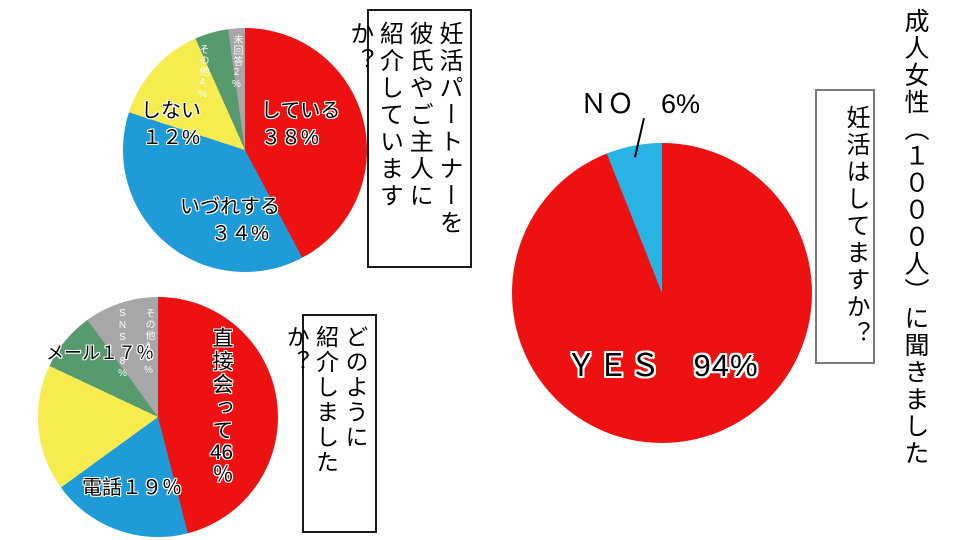 The image size is (960, 540). Describe the element at coordinates (855, 226) in the screenshot. I see `question-line: 妊活はしてますか？` at that location.